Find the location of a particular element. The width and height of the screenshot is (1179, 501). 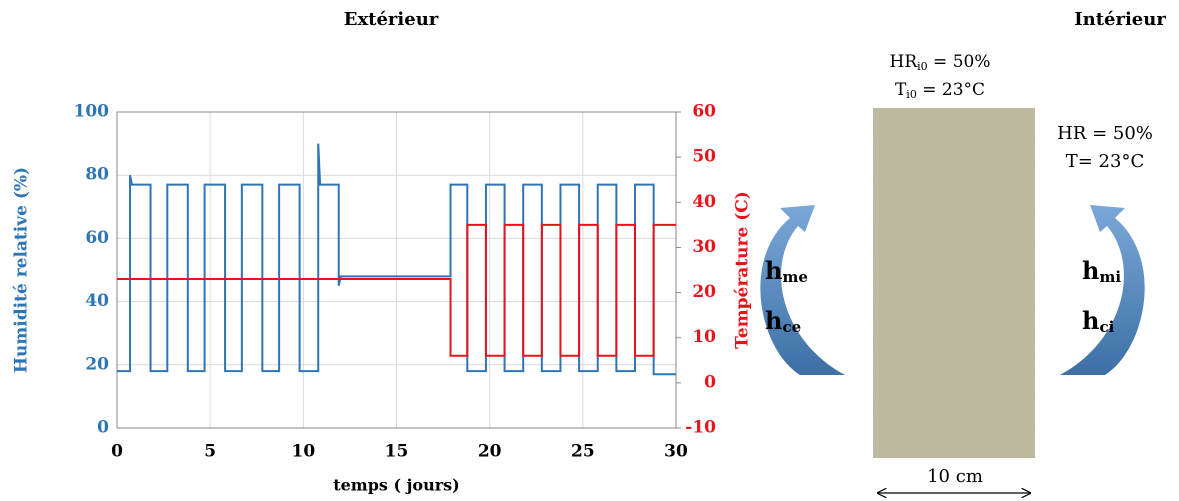

x-tick-label: 30 is located at coordinates (676, 452).